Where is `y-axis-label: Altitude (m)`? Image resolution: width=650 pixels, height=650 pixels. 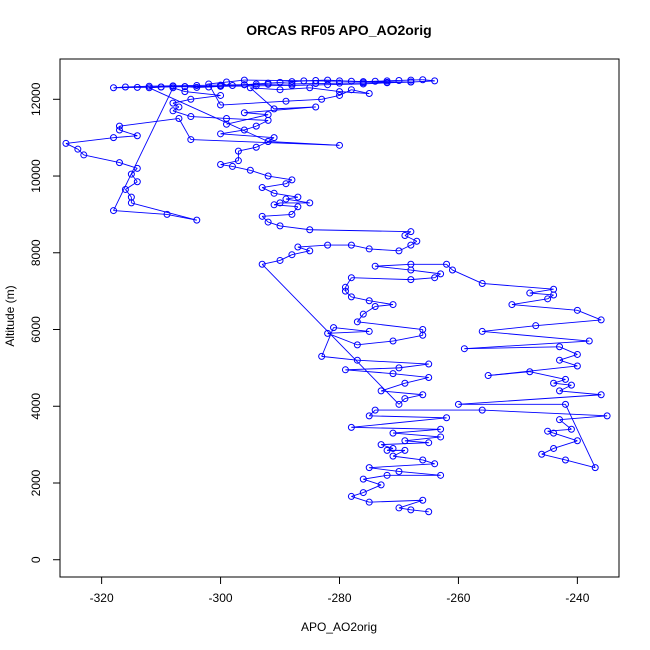 y-axis-label: Altitude (m) is located at coordinates (10, 315).